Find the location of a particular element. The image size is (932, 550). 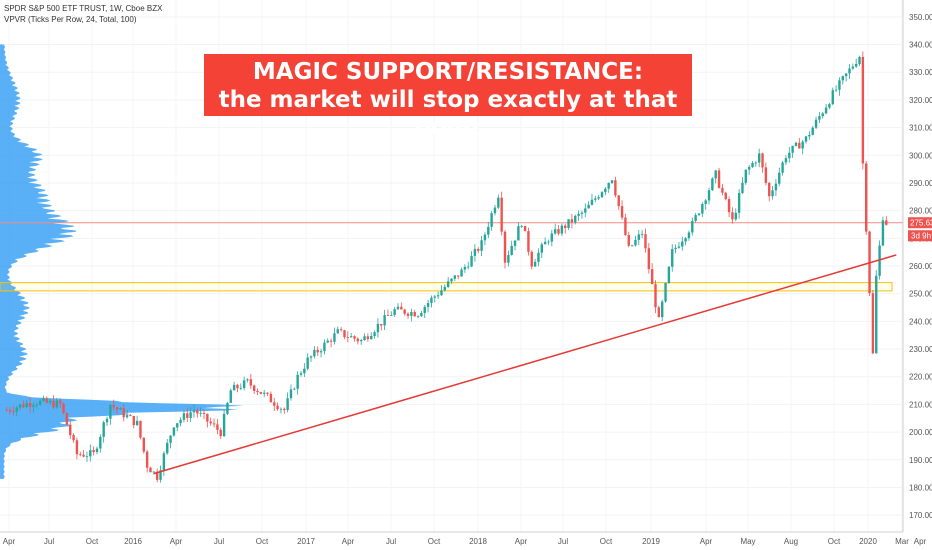

x-tick-label: May is located at coordinates (747, 541).